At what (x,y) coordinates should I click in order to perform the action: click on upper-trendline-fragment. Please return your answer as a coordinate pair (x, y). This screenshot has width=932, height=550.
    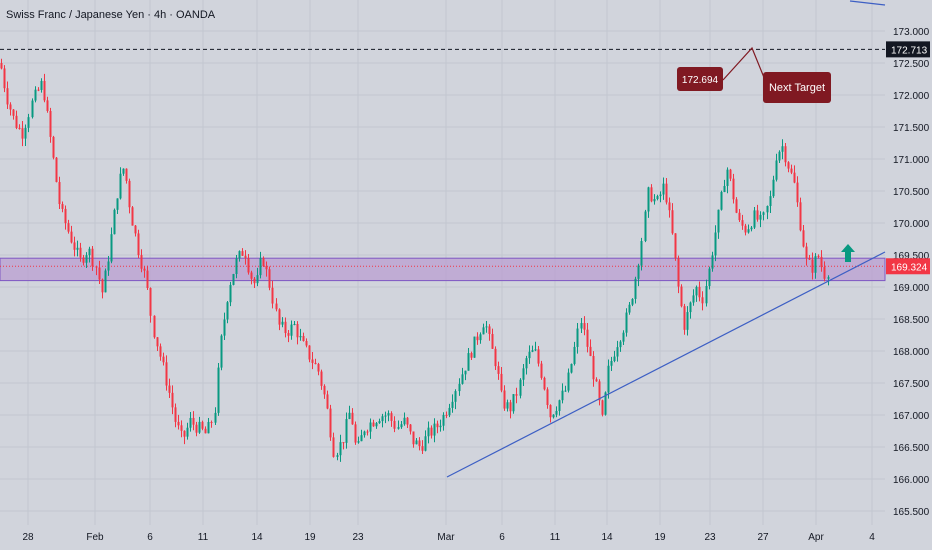
    Looking at the image, I should click on (867, 3).